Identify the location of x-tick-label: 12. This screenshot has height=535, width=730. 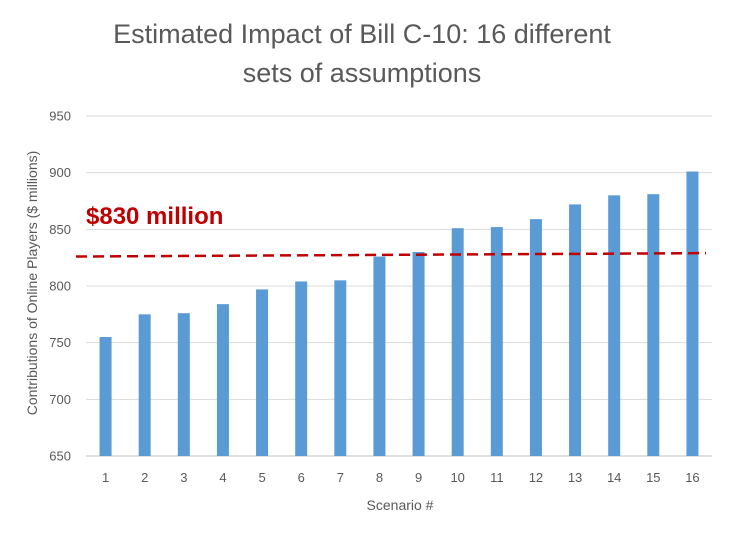
(536, 477).